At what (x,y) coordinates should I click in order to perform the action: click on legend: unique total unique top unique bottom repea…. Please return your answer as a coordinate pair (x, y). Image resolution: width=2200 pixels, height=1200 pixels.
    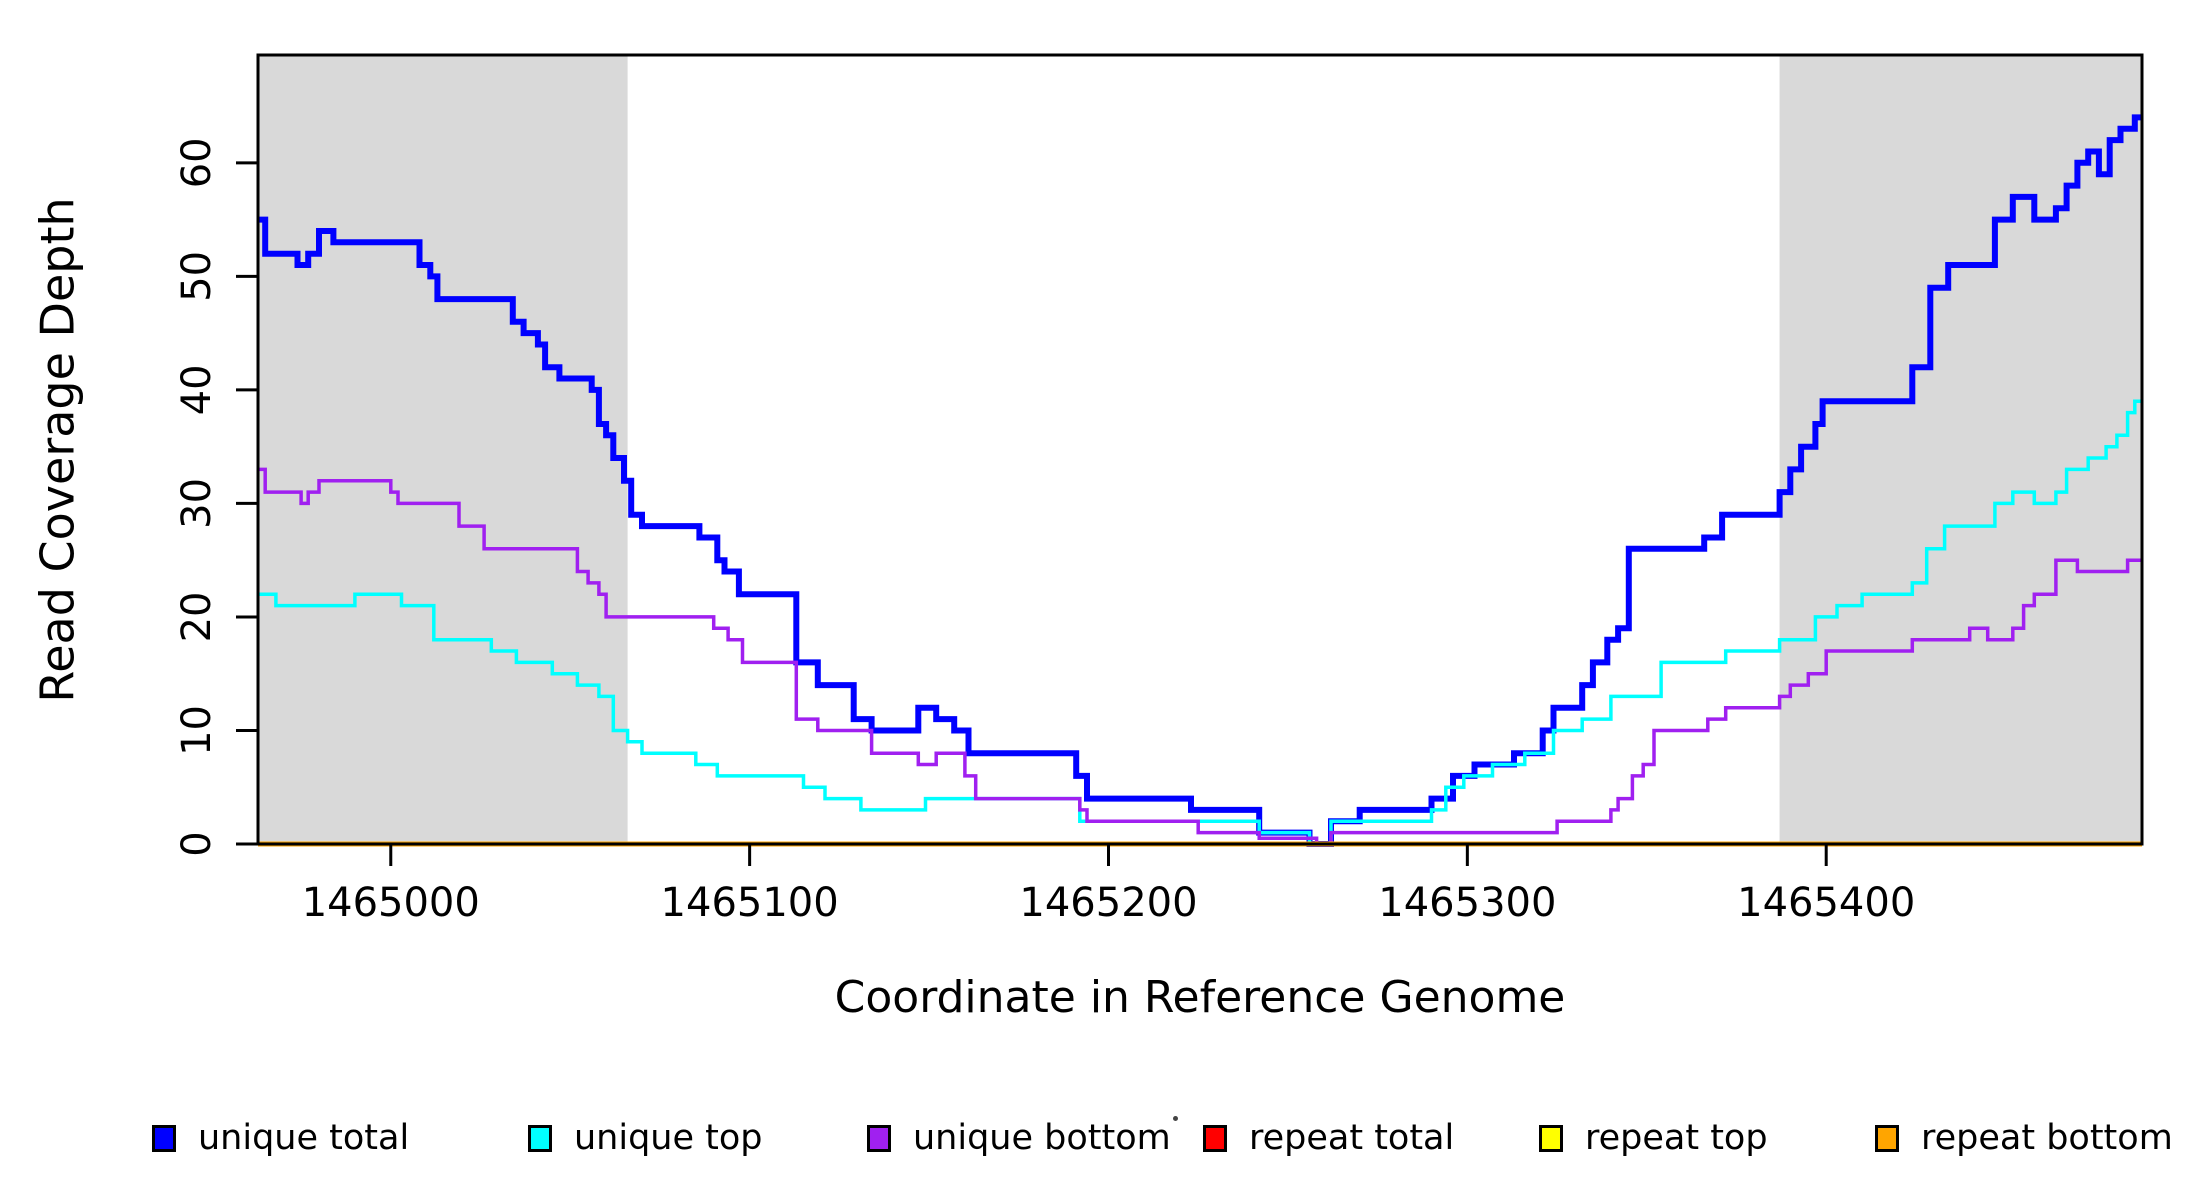
    Looking at the image, I should click on (1100, 1140).